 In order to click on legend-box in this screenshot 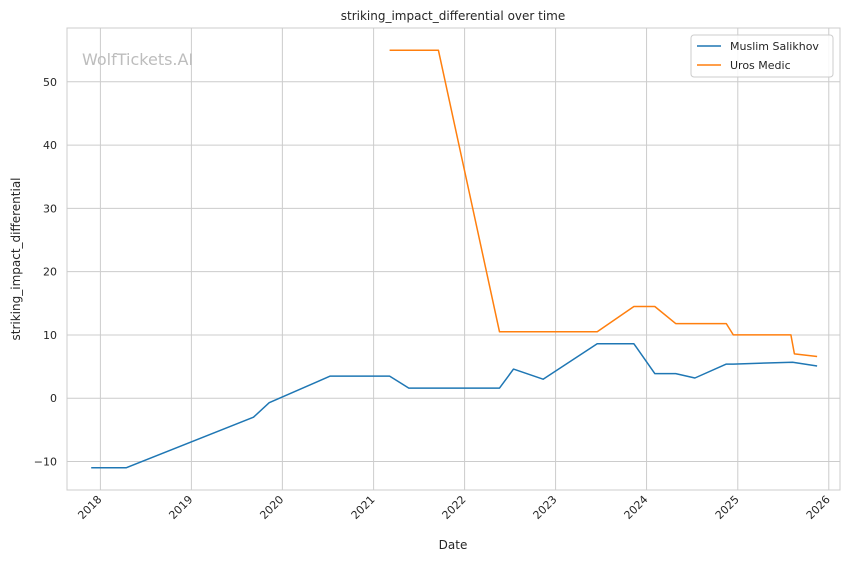, I will do `click(762, 56)`.